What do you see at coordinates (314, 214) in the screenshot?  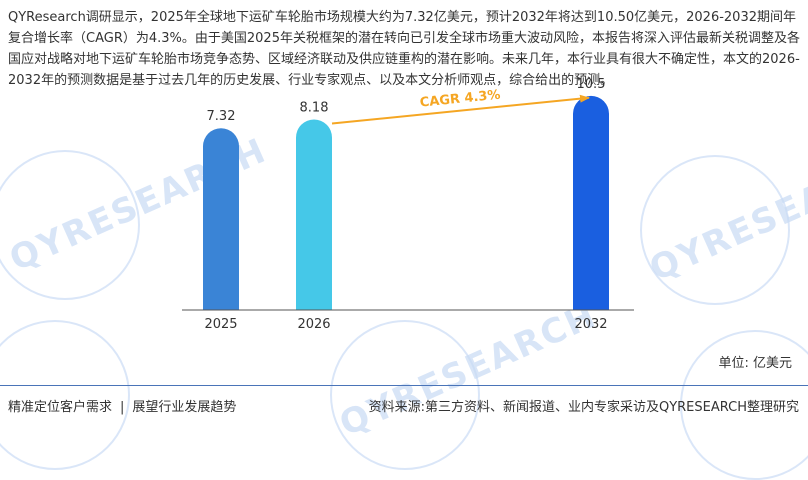 I see `bar-2026` at bounding box center [314, 214].